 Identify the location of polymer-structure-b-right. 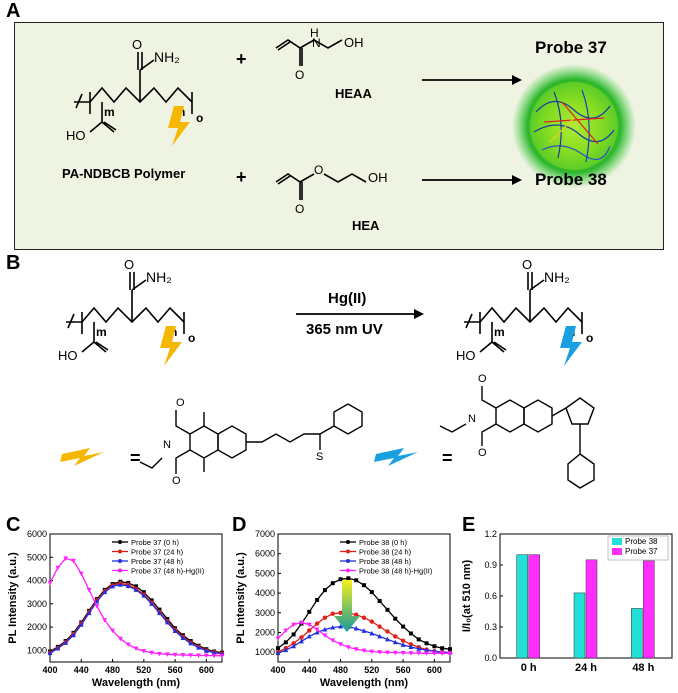
(523, 312).